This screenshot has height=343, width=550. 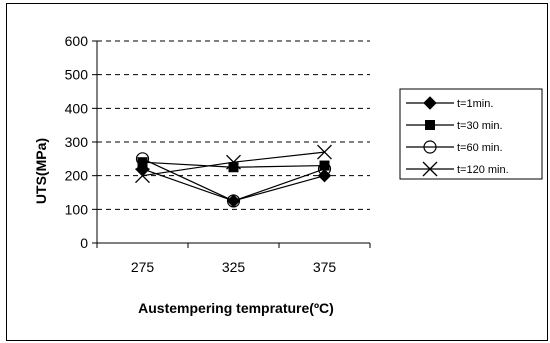 I want to click on y-tick-label-0: 0, so click(x=84, y=243).